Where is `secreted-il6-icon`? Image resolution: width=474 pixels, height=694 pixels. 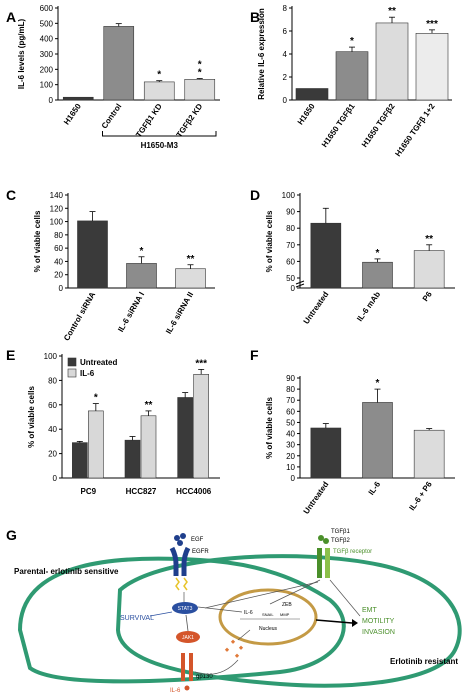
secreted-il6-icon is located at coordinates (234, 648).